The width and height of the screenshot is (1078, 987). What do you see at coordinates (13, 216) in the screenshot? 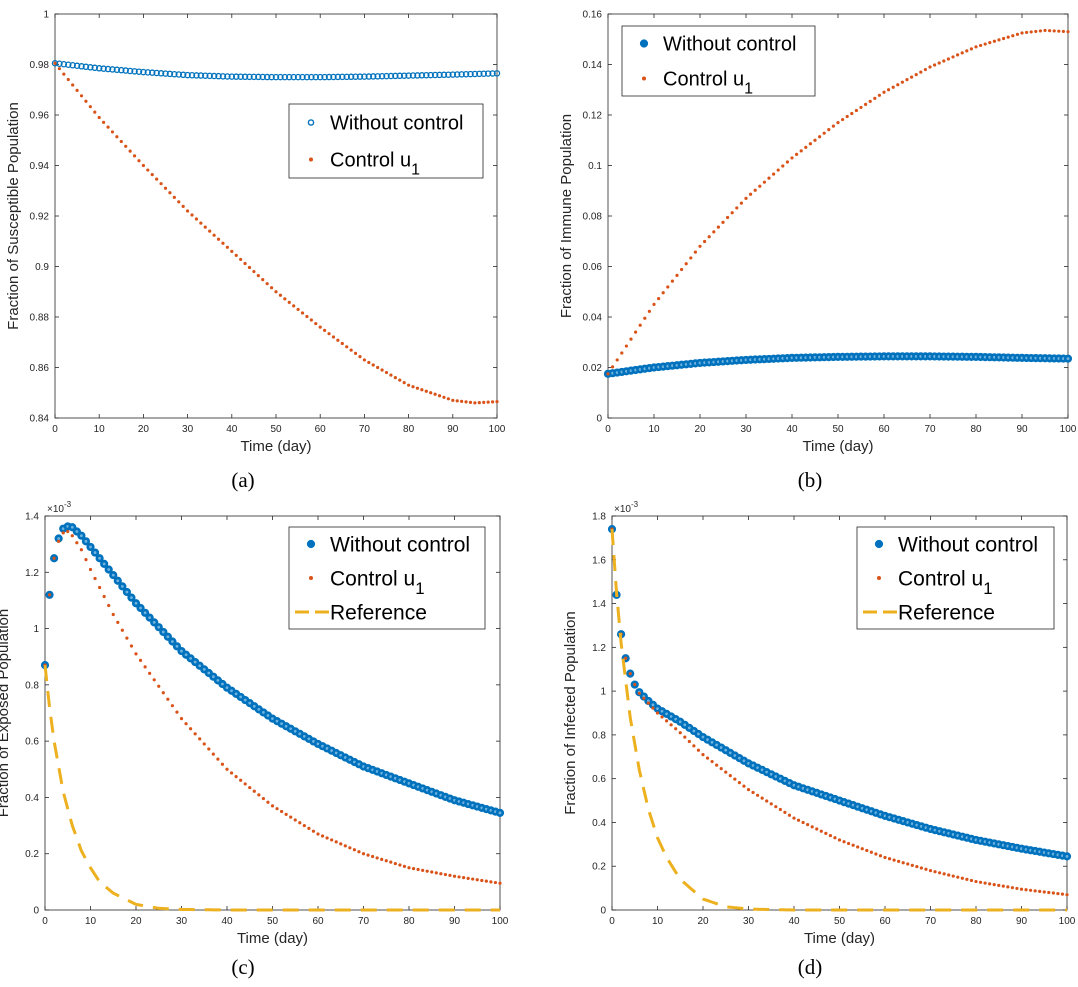
I see `y-axis-label: Fraction of Susceptible Population` at bounding box center [13, 216].